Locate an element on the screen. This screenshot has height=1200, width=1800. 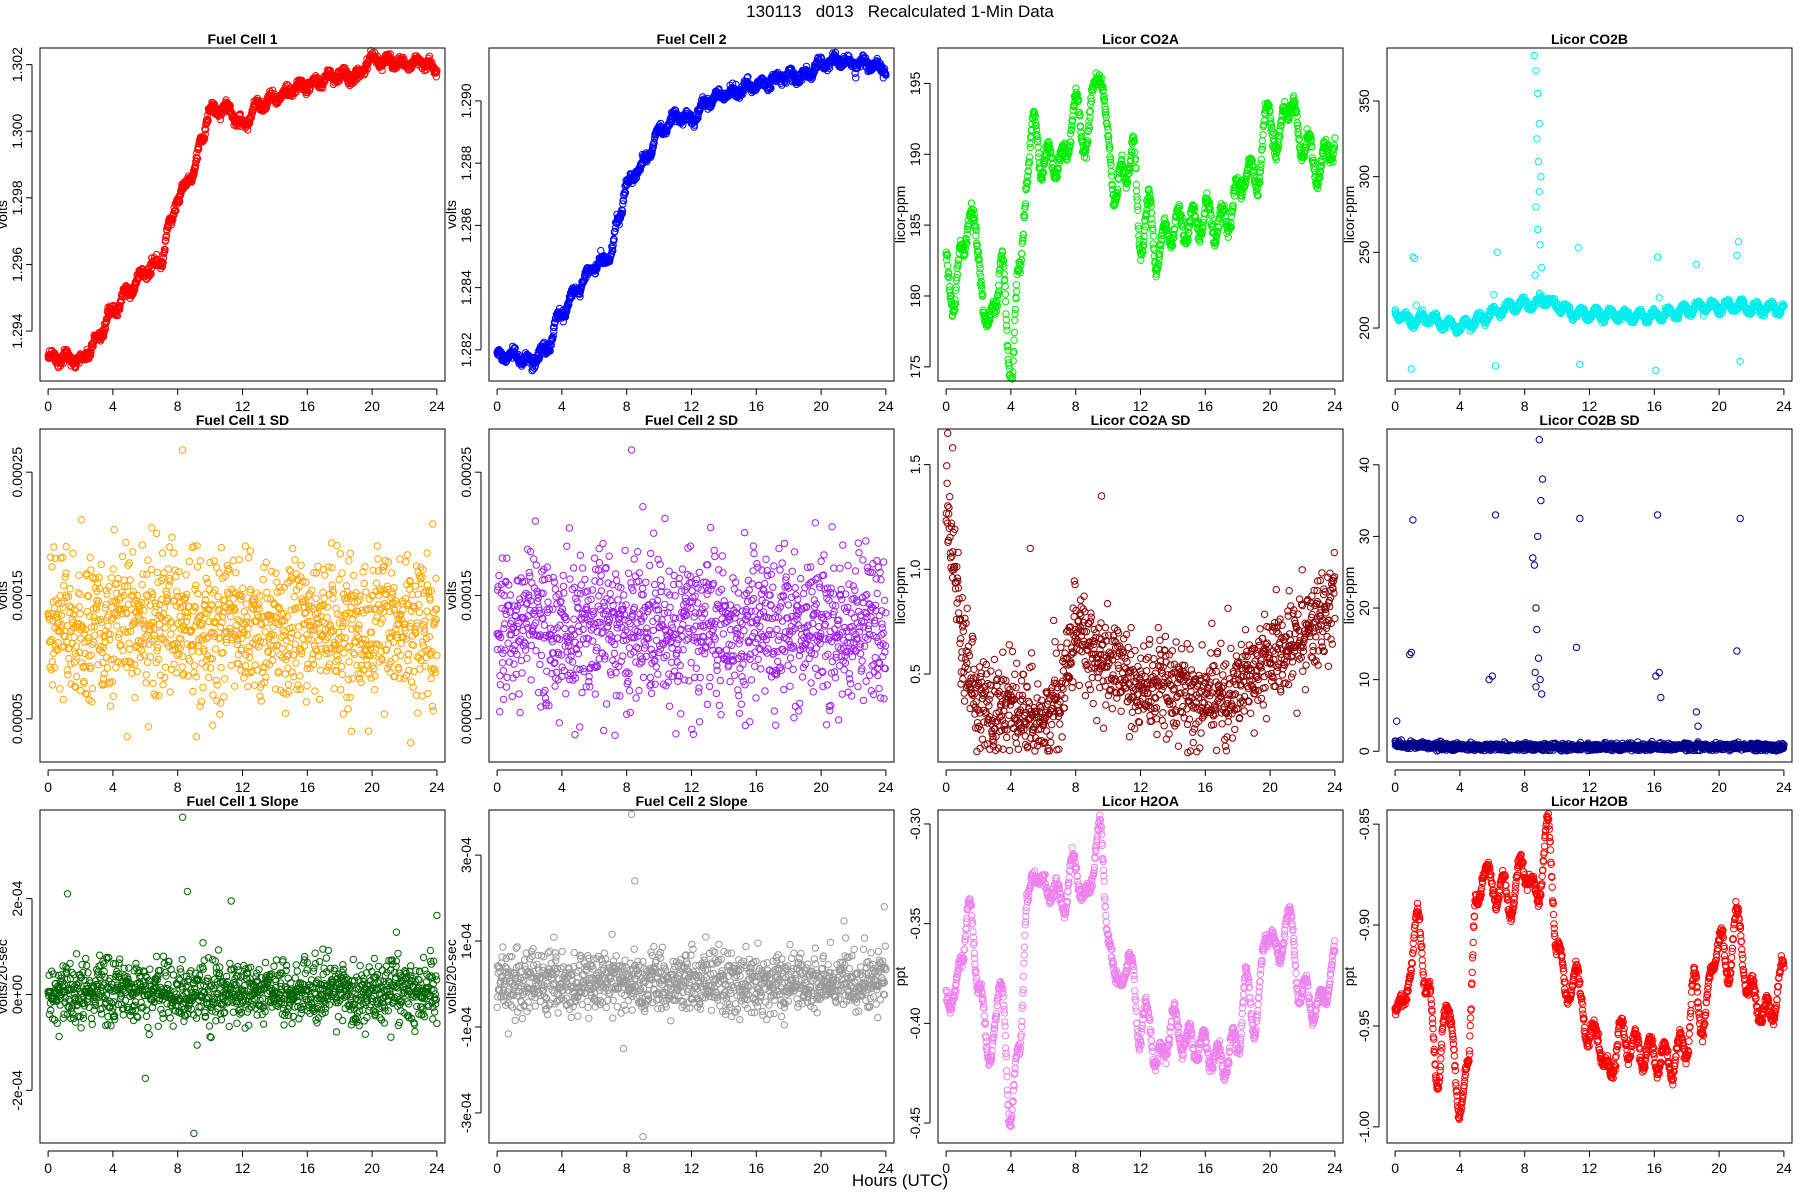
y-tick-label: 200 is located at coordinates (1364, 328).